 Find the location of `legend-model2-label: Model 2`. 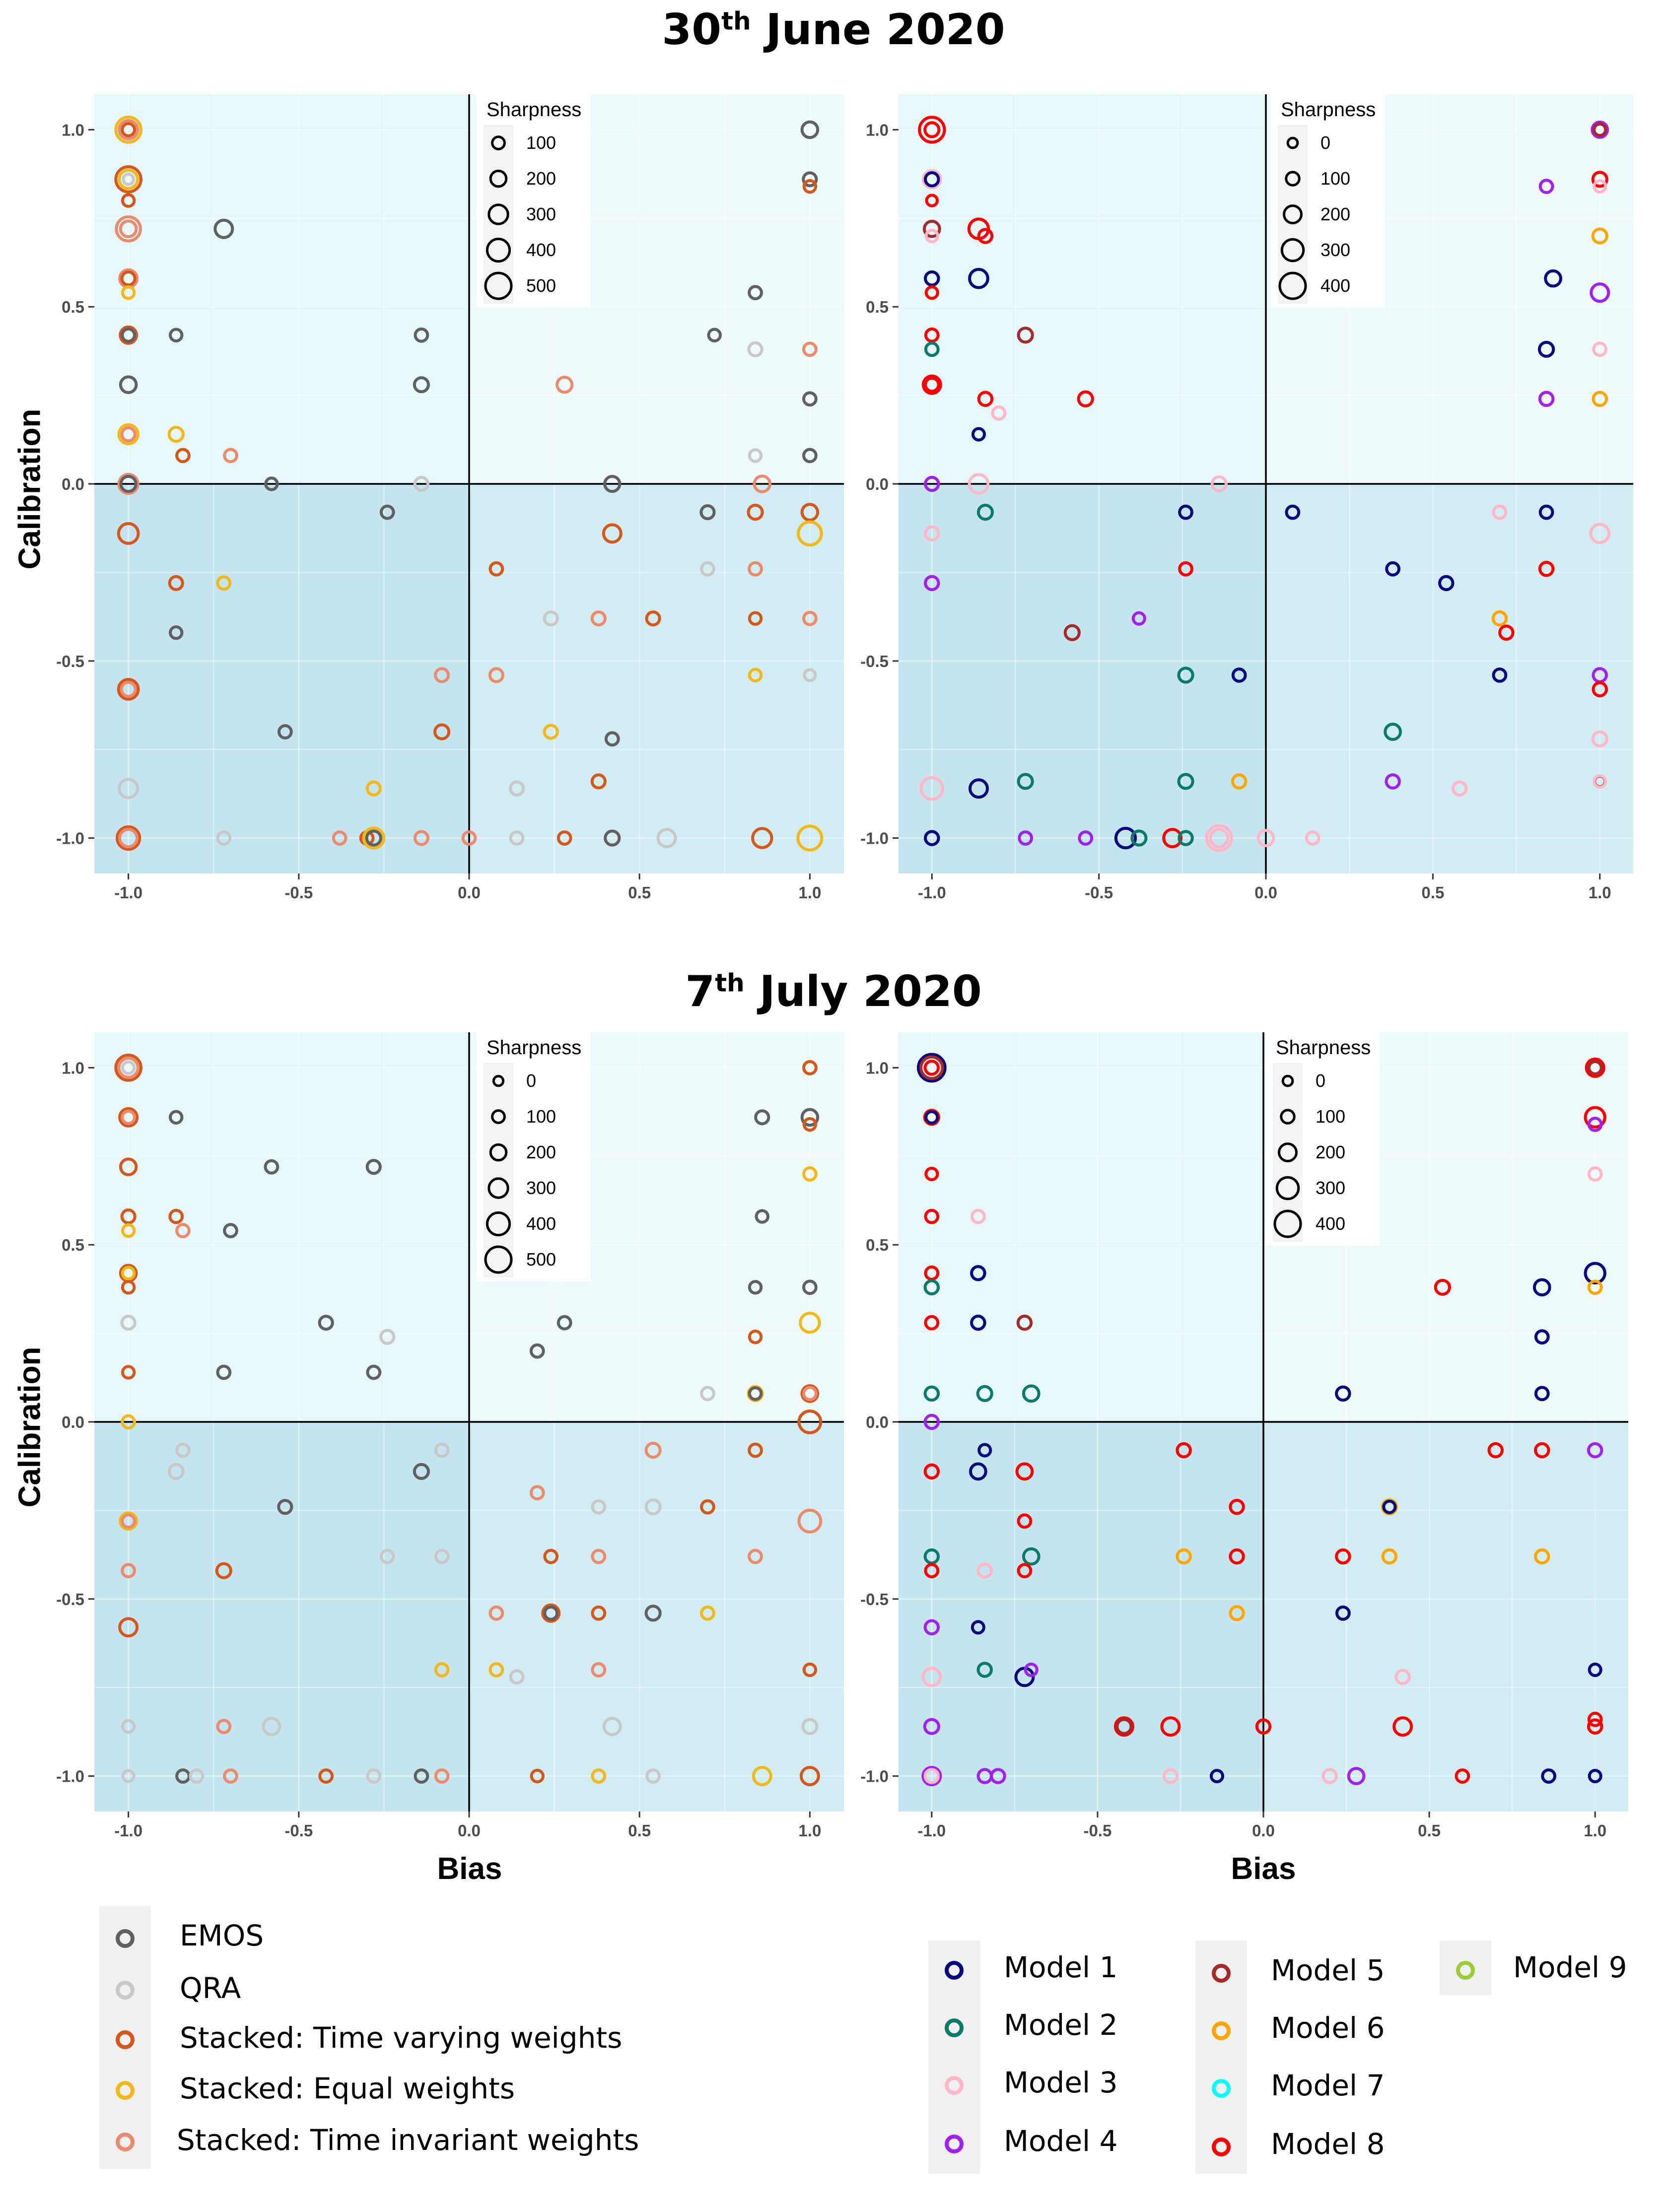

legend-model2-label: Model 2 is located at coordinates (1061, 2025).